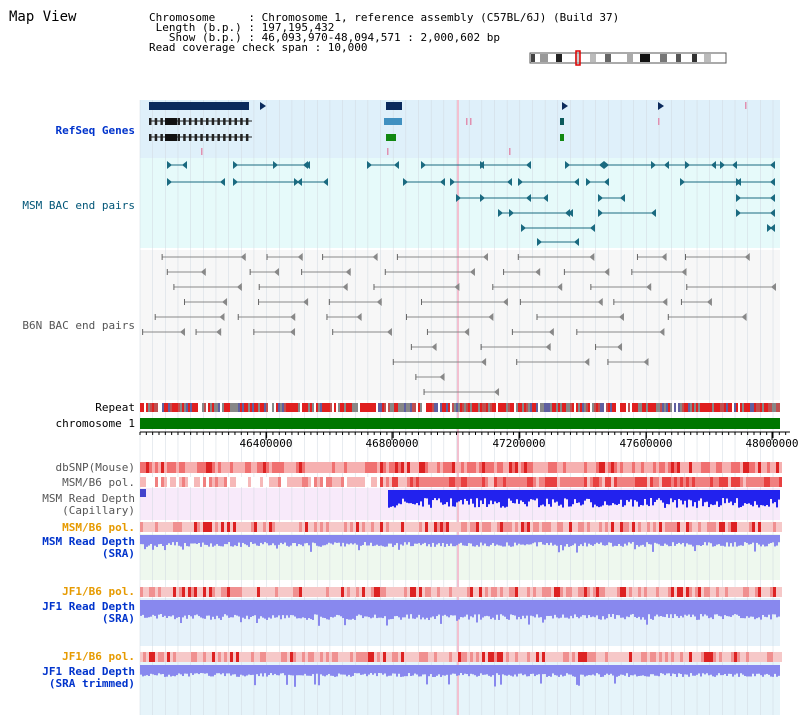 This screenshot has width=800, height=715. I want to click on track-label-msm-depth-sra: MSM Read Depth (SRA), so click(88, 548).